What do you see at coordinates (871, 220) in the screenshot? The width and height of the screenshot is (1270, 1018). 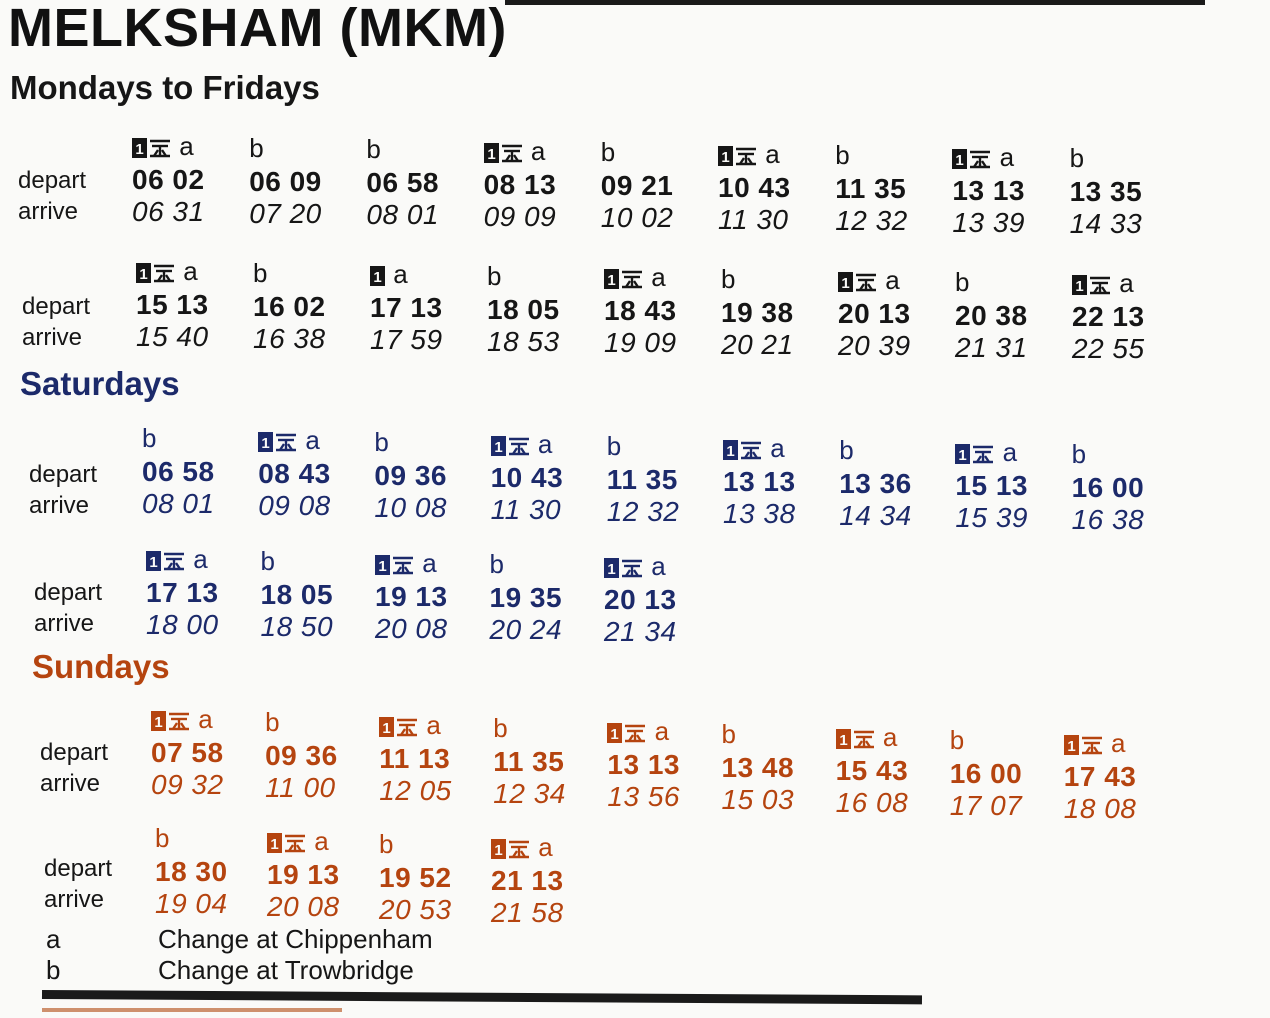 I see `arrive-time: 12 32` at bounding box center [871, 220].